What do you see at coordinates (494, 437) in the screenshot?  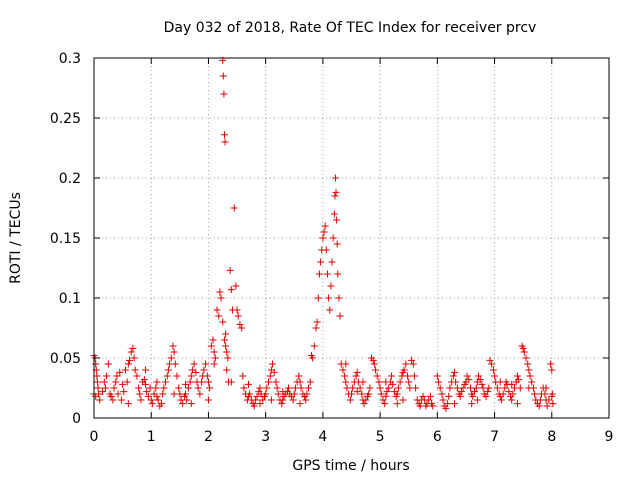 I see `x-tick-label: 7` at bounding box center [494, 437].